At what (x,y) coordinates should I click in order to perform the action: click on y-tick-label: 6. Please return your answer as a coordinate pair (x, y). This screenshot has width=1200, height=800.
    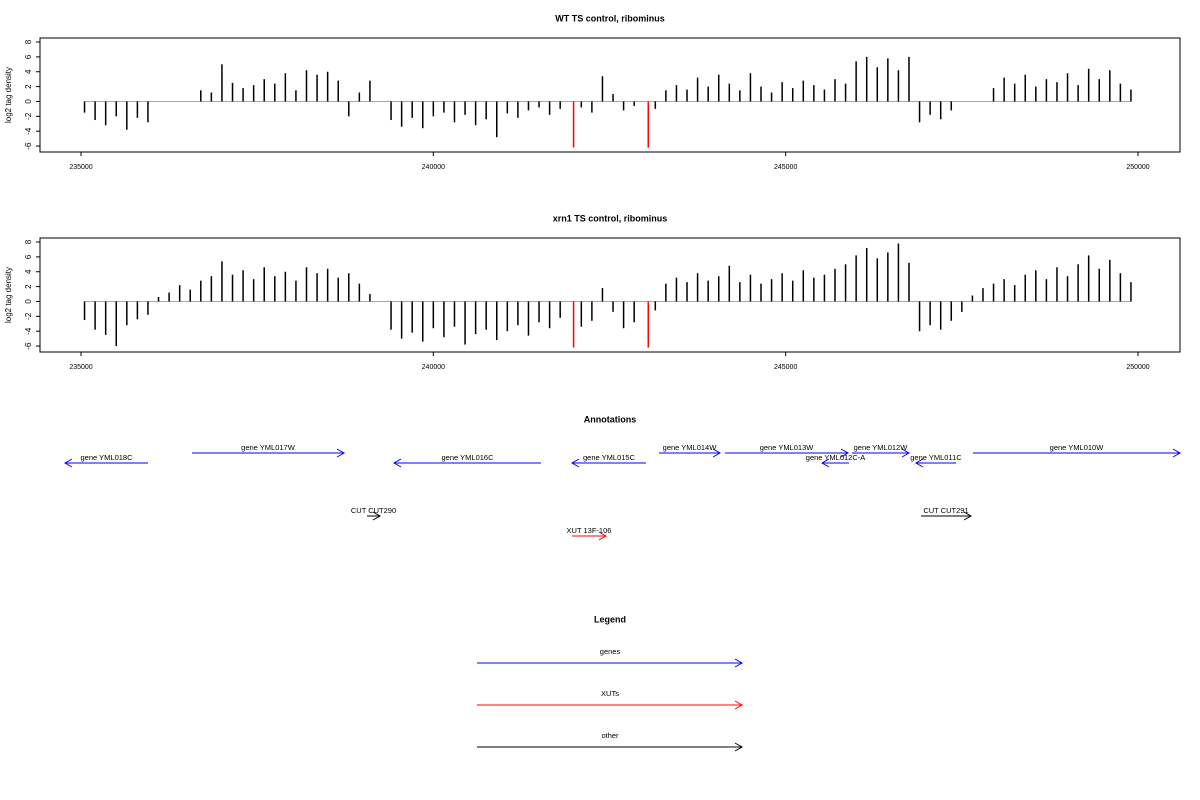
    Looking at the image, I should click on (28, 256).